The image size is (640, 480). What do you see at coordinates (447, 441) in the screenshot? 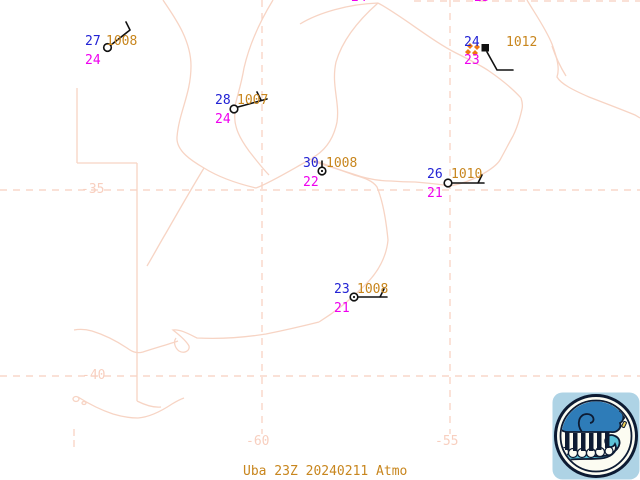
I see `lon-label-55: -55` at bounding box center [447, 441].